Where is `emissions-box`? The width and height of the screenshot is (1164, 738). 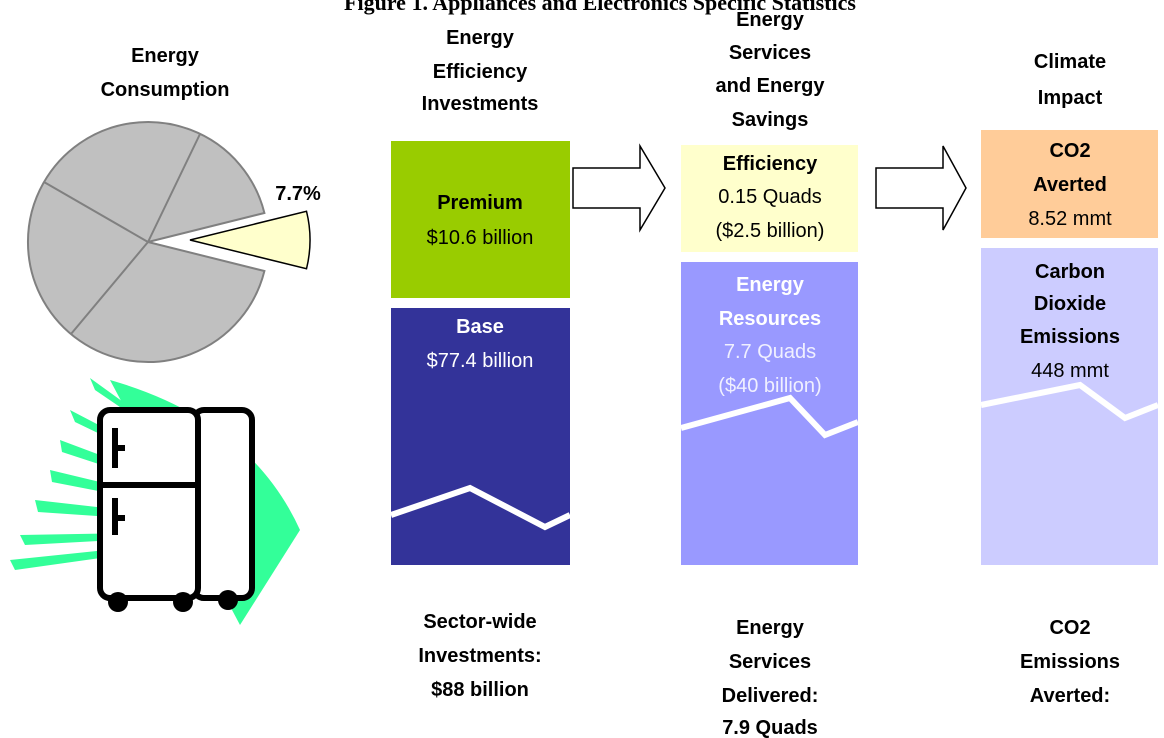
emissions-box is located at coordinates (1069, 406).